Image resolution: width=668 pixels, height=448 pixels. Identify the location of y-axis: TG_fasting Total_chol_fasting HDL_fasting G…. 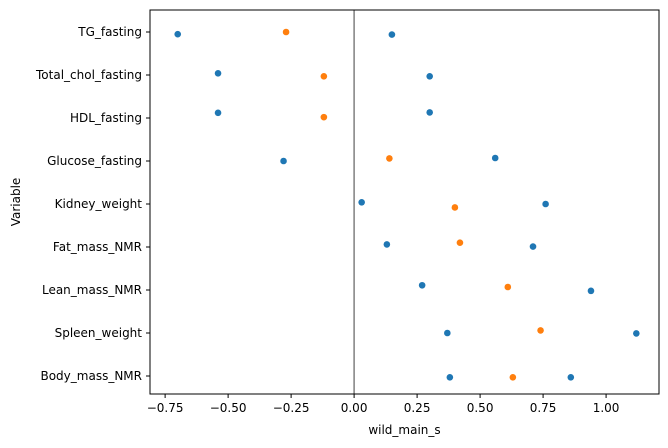
(92, 204).